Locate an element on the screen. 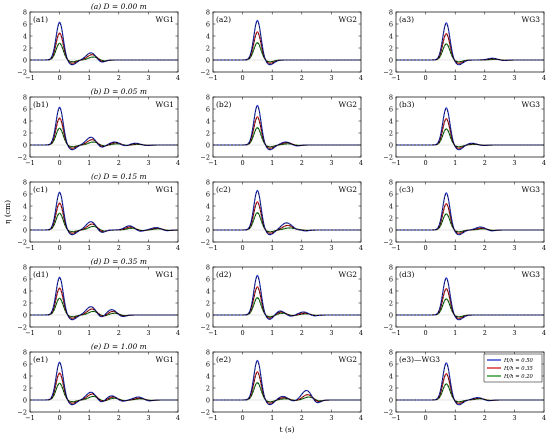  row-title: (b) D = 0.05 m is located at coordinates (119, 91).